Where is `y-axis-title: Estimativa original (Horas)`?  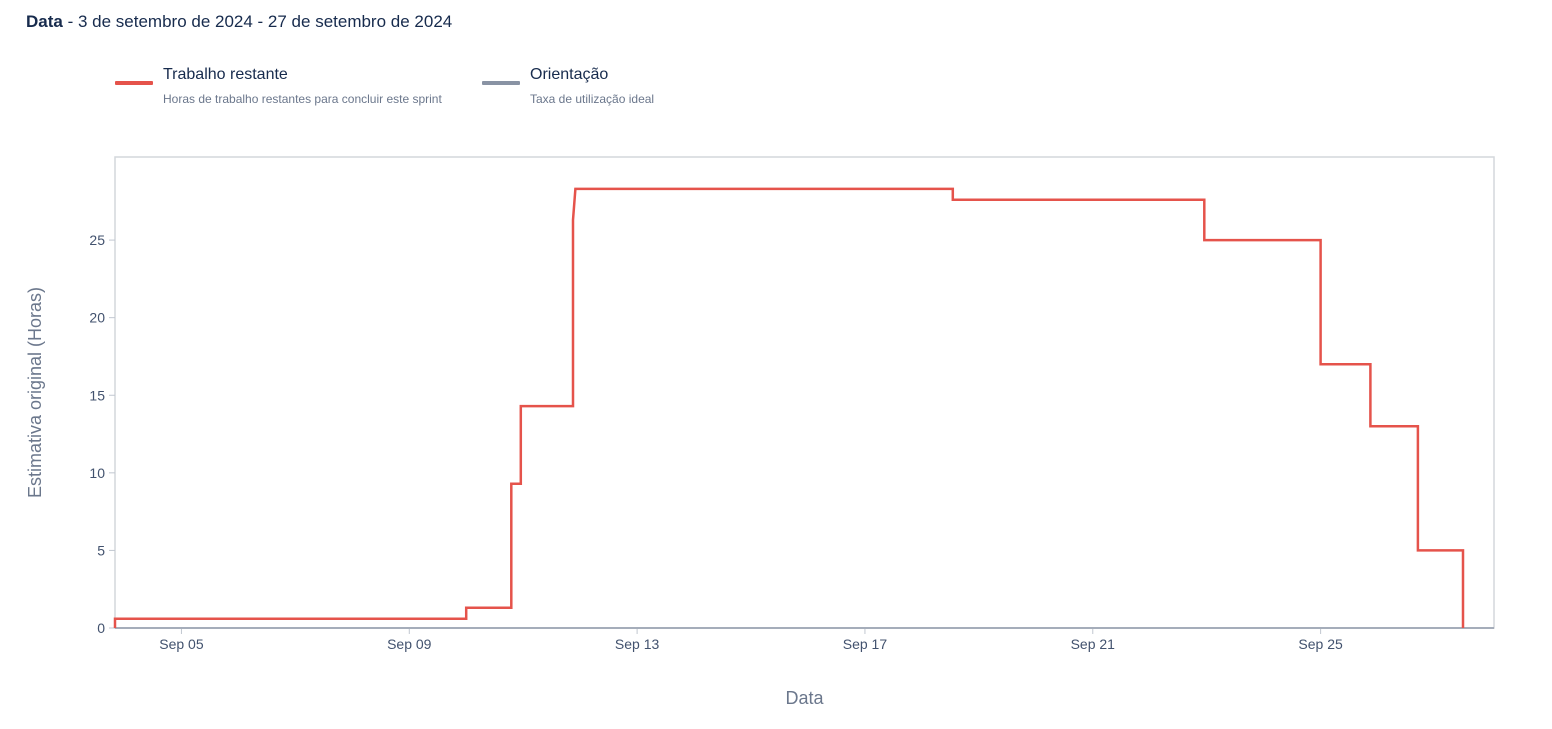 y-axis-title: Estimativa original (Horas) is located at coordinates (35, 392).